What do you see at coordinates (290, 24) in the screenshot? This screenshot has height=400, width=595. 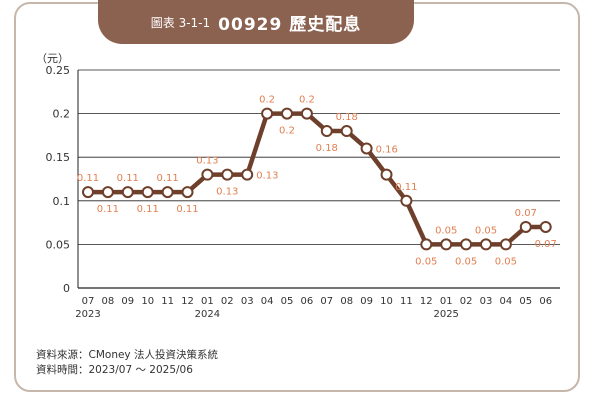 I see `chart-title: 00929 歷史配息` at bounding box center [290, 24].